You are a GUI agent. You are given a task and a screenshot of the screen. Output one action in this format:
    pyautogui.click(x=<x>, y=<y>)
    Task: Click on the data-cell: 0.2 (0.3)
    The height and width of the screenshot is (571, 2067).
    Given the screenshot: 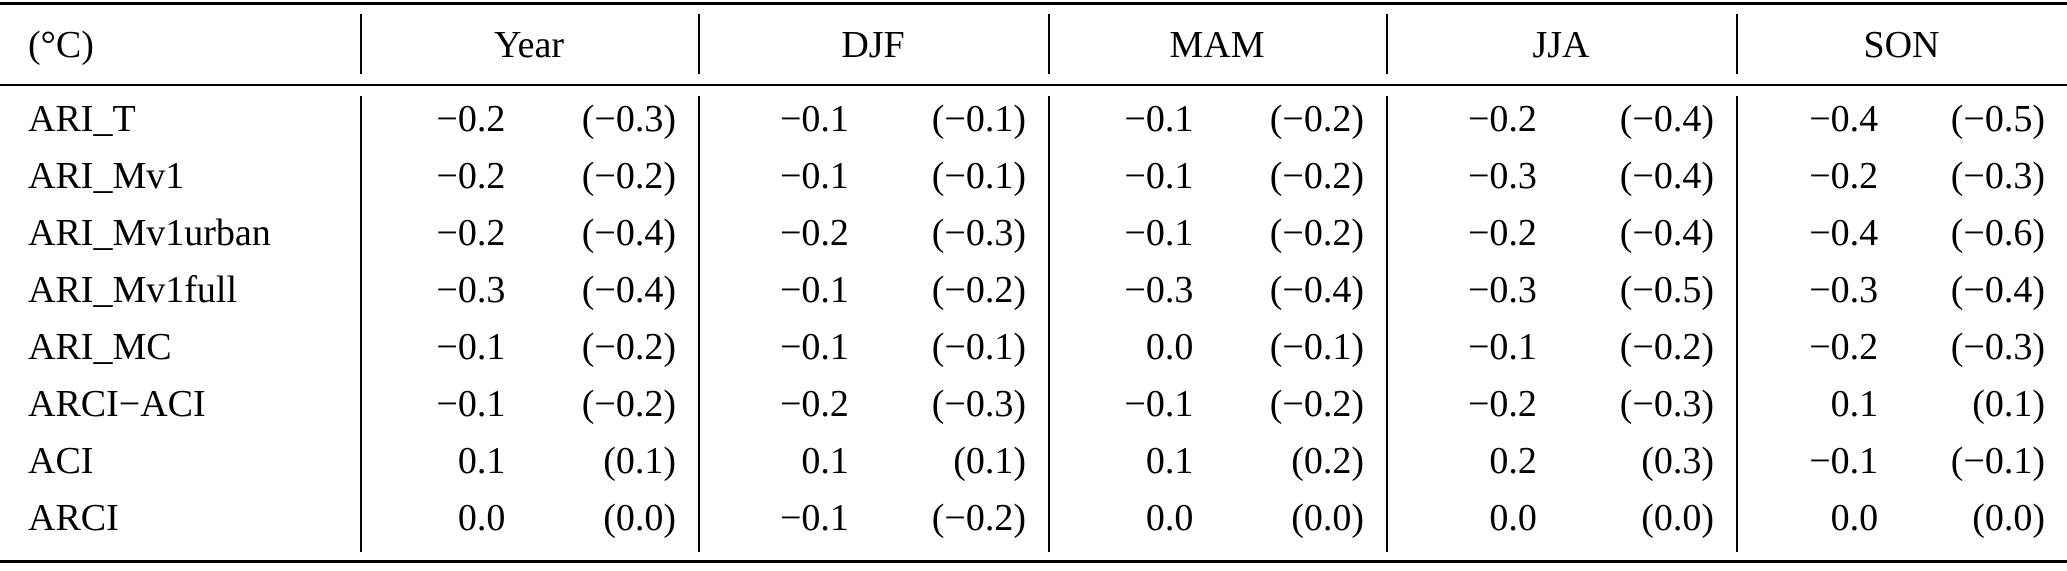 What is the action you would take?
    pyautogui.click(x=1561, y=461)
    